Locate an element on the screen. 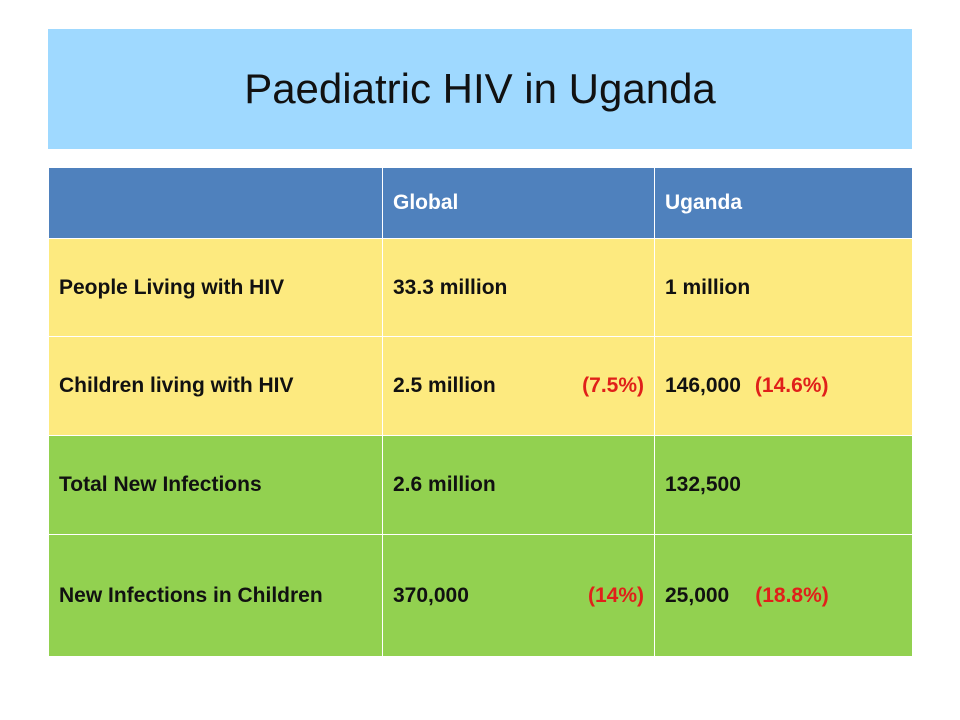 This screenshot has width=960, height=720. uganda-percent: (14.6%) is located at coordinates (791, 385).